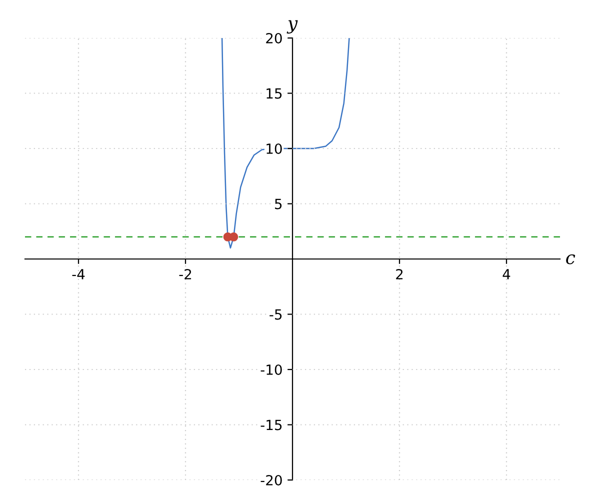 The width and height of the screenshot is (600, 500). I want to click on y-tick-label: -15, so click(271, 425).